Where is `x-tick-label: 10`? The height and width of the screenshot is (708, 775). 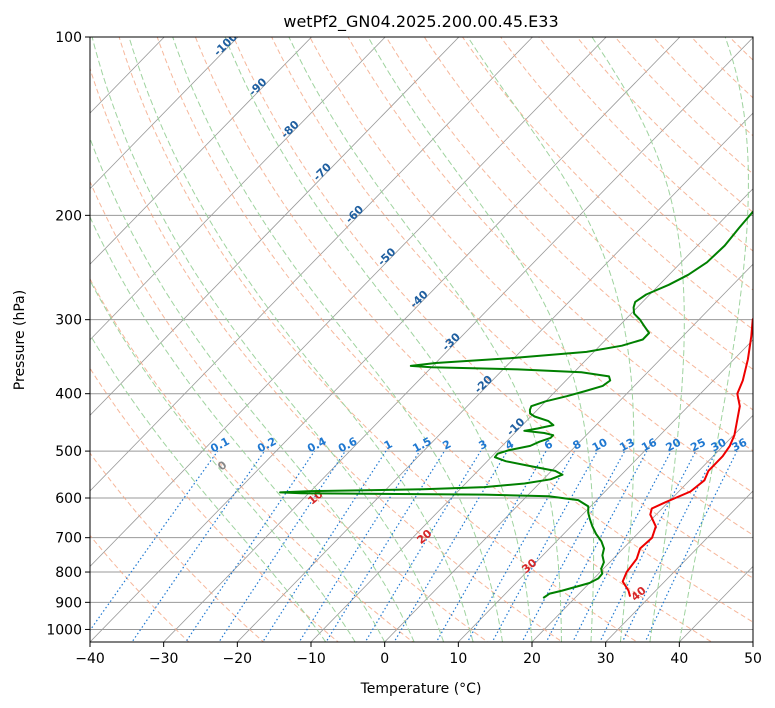 x-tick-label: 10 is located at coordinates (458, 659).